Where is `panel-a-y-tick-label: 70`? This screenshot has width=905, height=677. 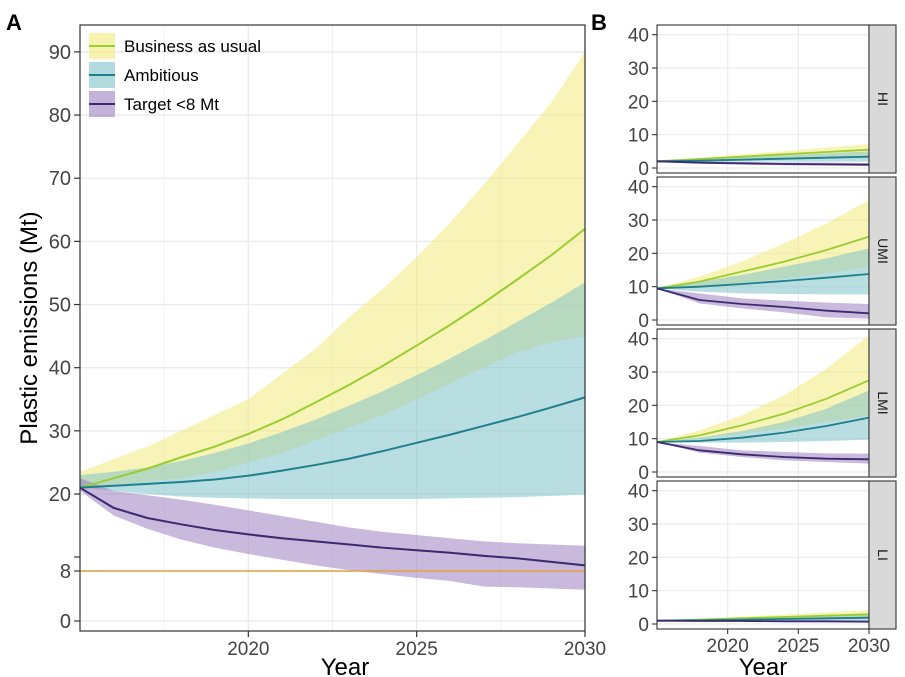 panel-a-y-tick-label: 70 is located at coordinates (60, 179).